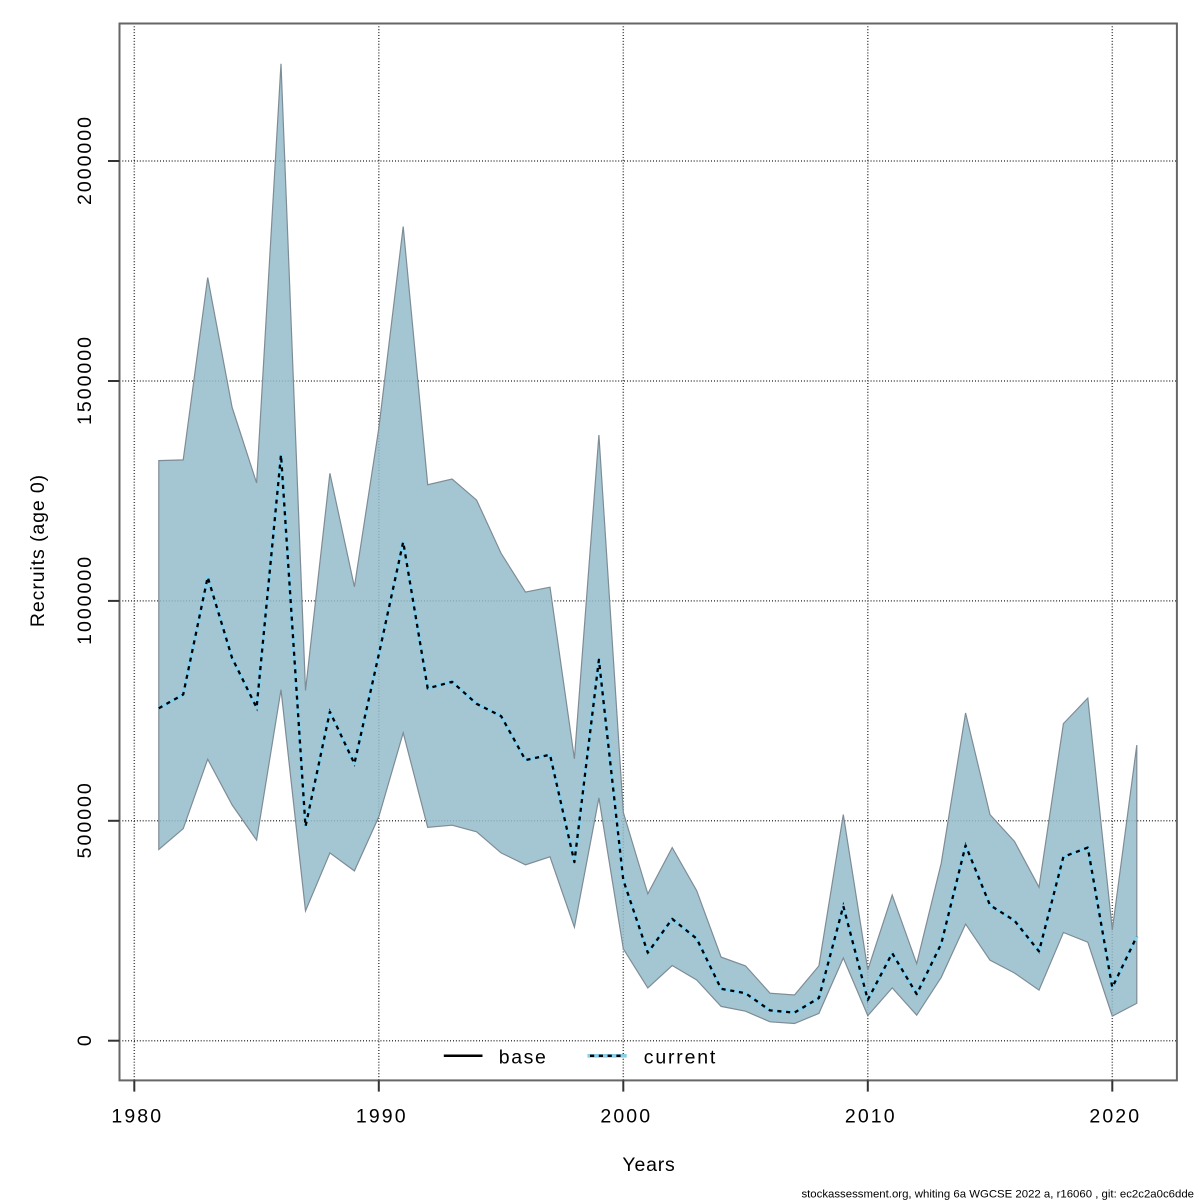  Describe the element at coordinates (871, 1117) in the screenshot. I see `svg-text: 2010` at that location.